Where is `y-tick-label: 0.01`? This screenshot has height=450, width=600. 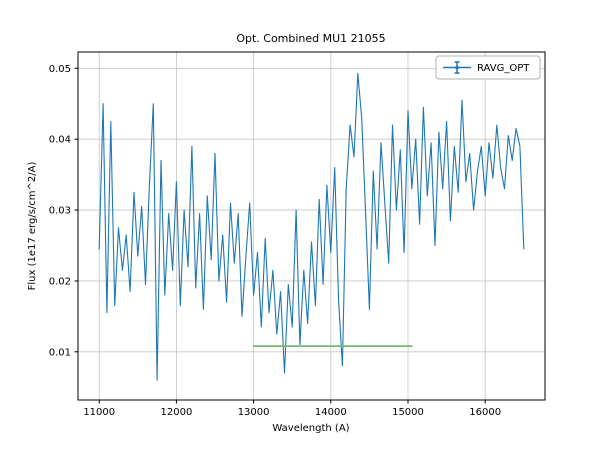 y-tick-label: 0.01 is located at coordinates (60, 352).